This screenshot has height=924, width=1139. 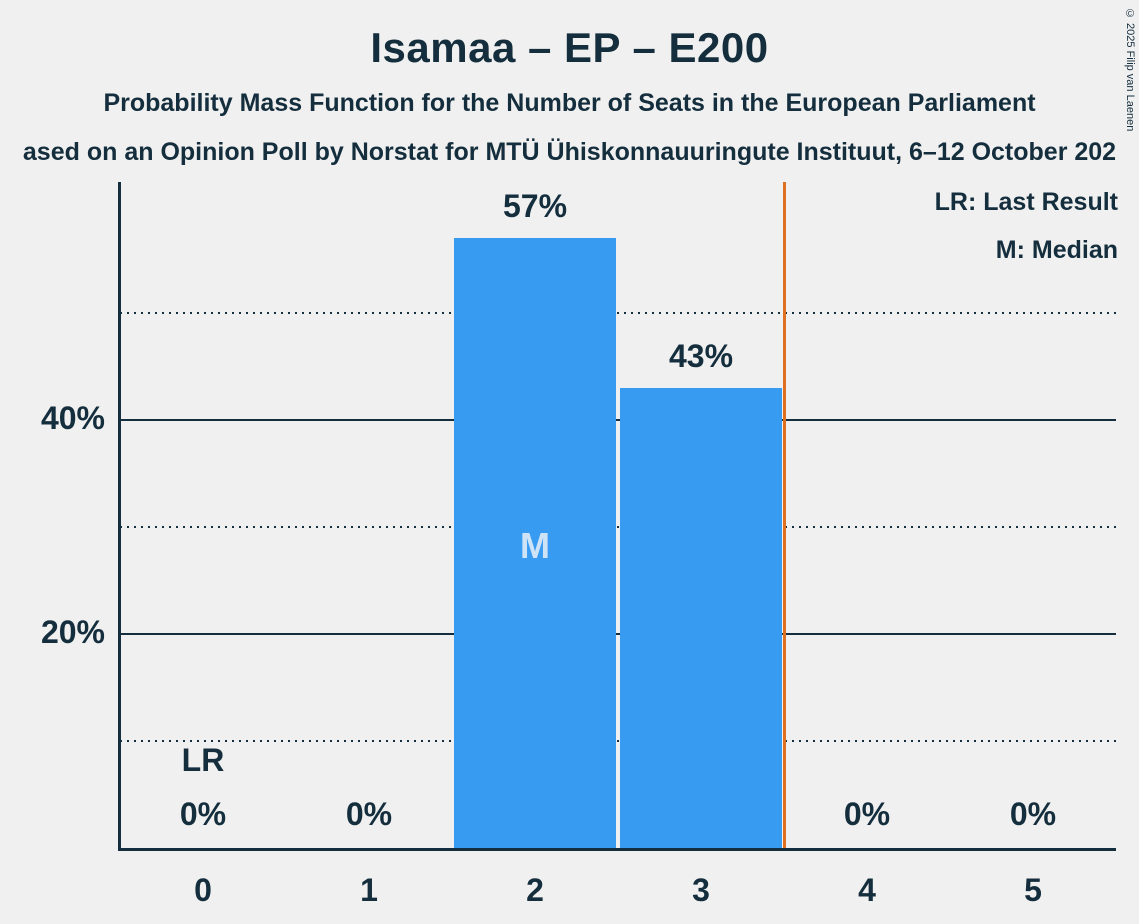 What do you see at coordinates (535, 890) in the screenshot?
I see `x-axis-tick-label: 2` at bounding box center [535, 890].